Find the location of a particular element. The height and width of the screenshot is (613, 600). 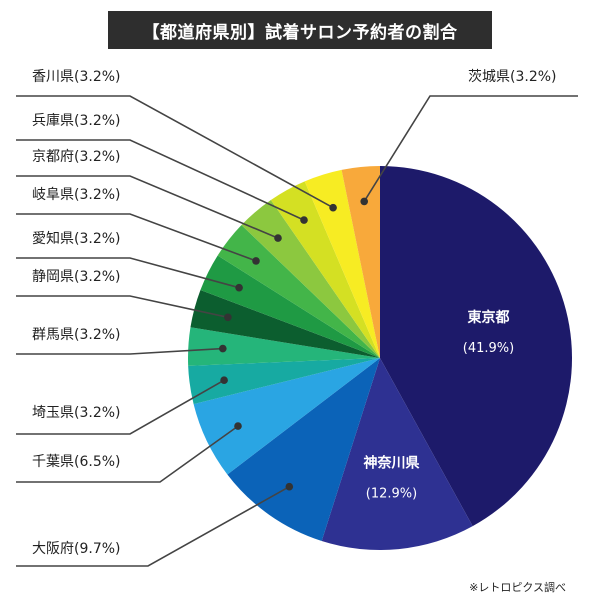

chart-title: 【都道府県別】試着サロン予約者の割合 is located at coordinates (300, 30).